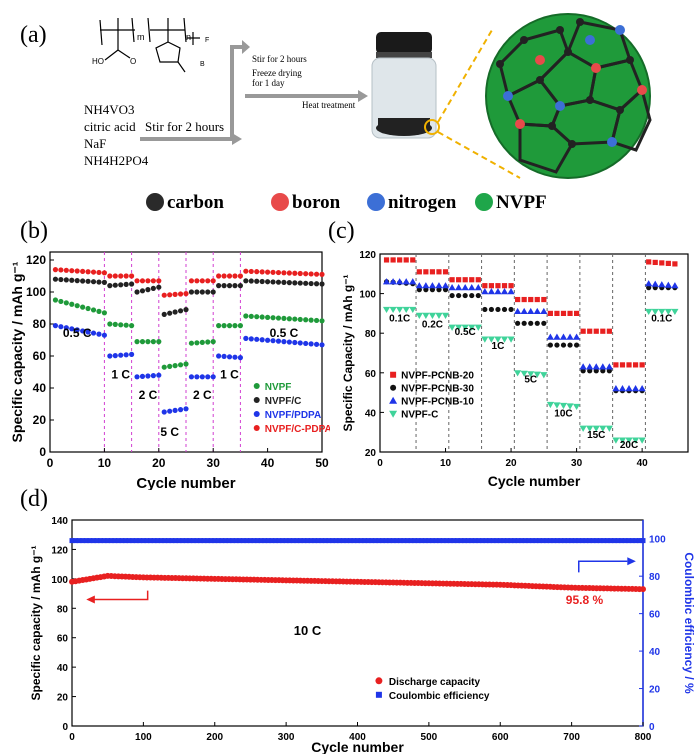 Image resolution: width=694 pixels, height=754 pixels. Describe the element at coordinates (283, 401) in the screenshot. I see `legend-label-1: NVPF/C` at that location.